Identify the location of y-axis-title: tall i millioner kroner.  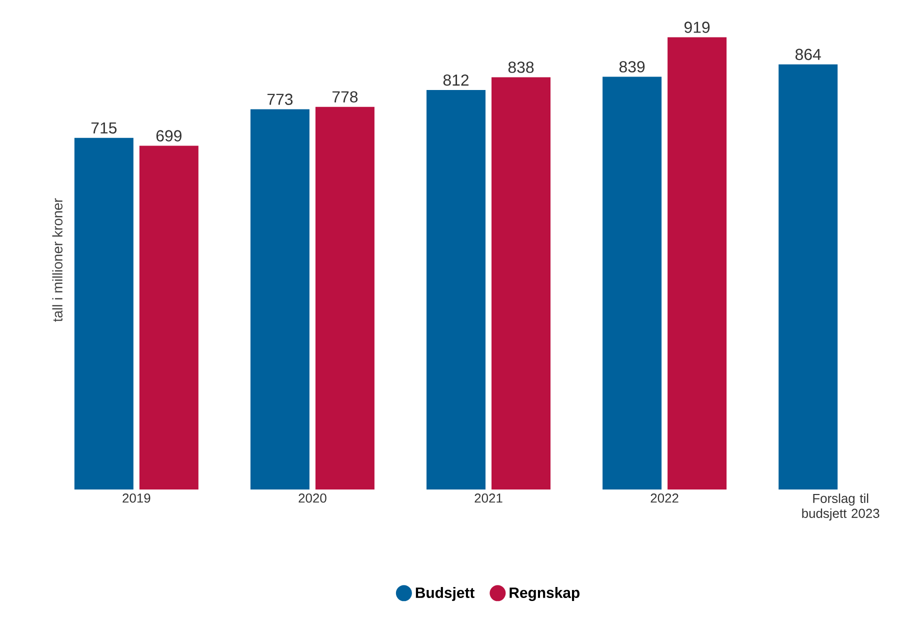
(57, 260).